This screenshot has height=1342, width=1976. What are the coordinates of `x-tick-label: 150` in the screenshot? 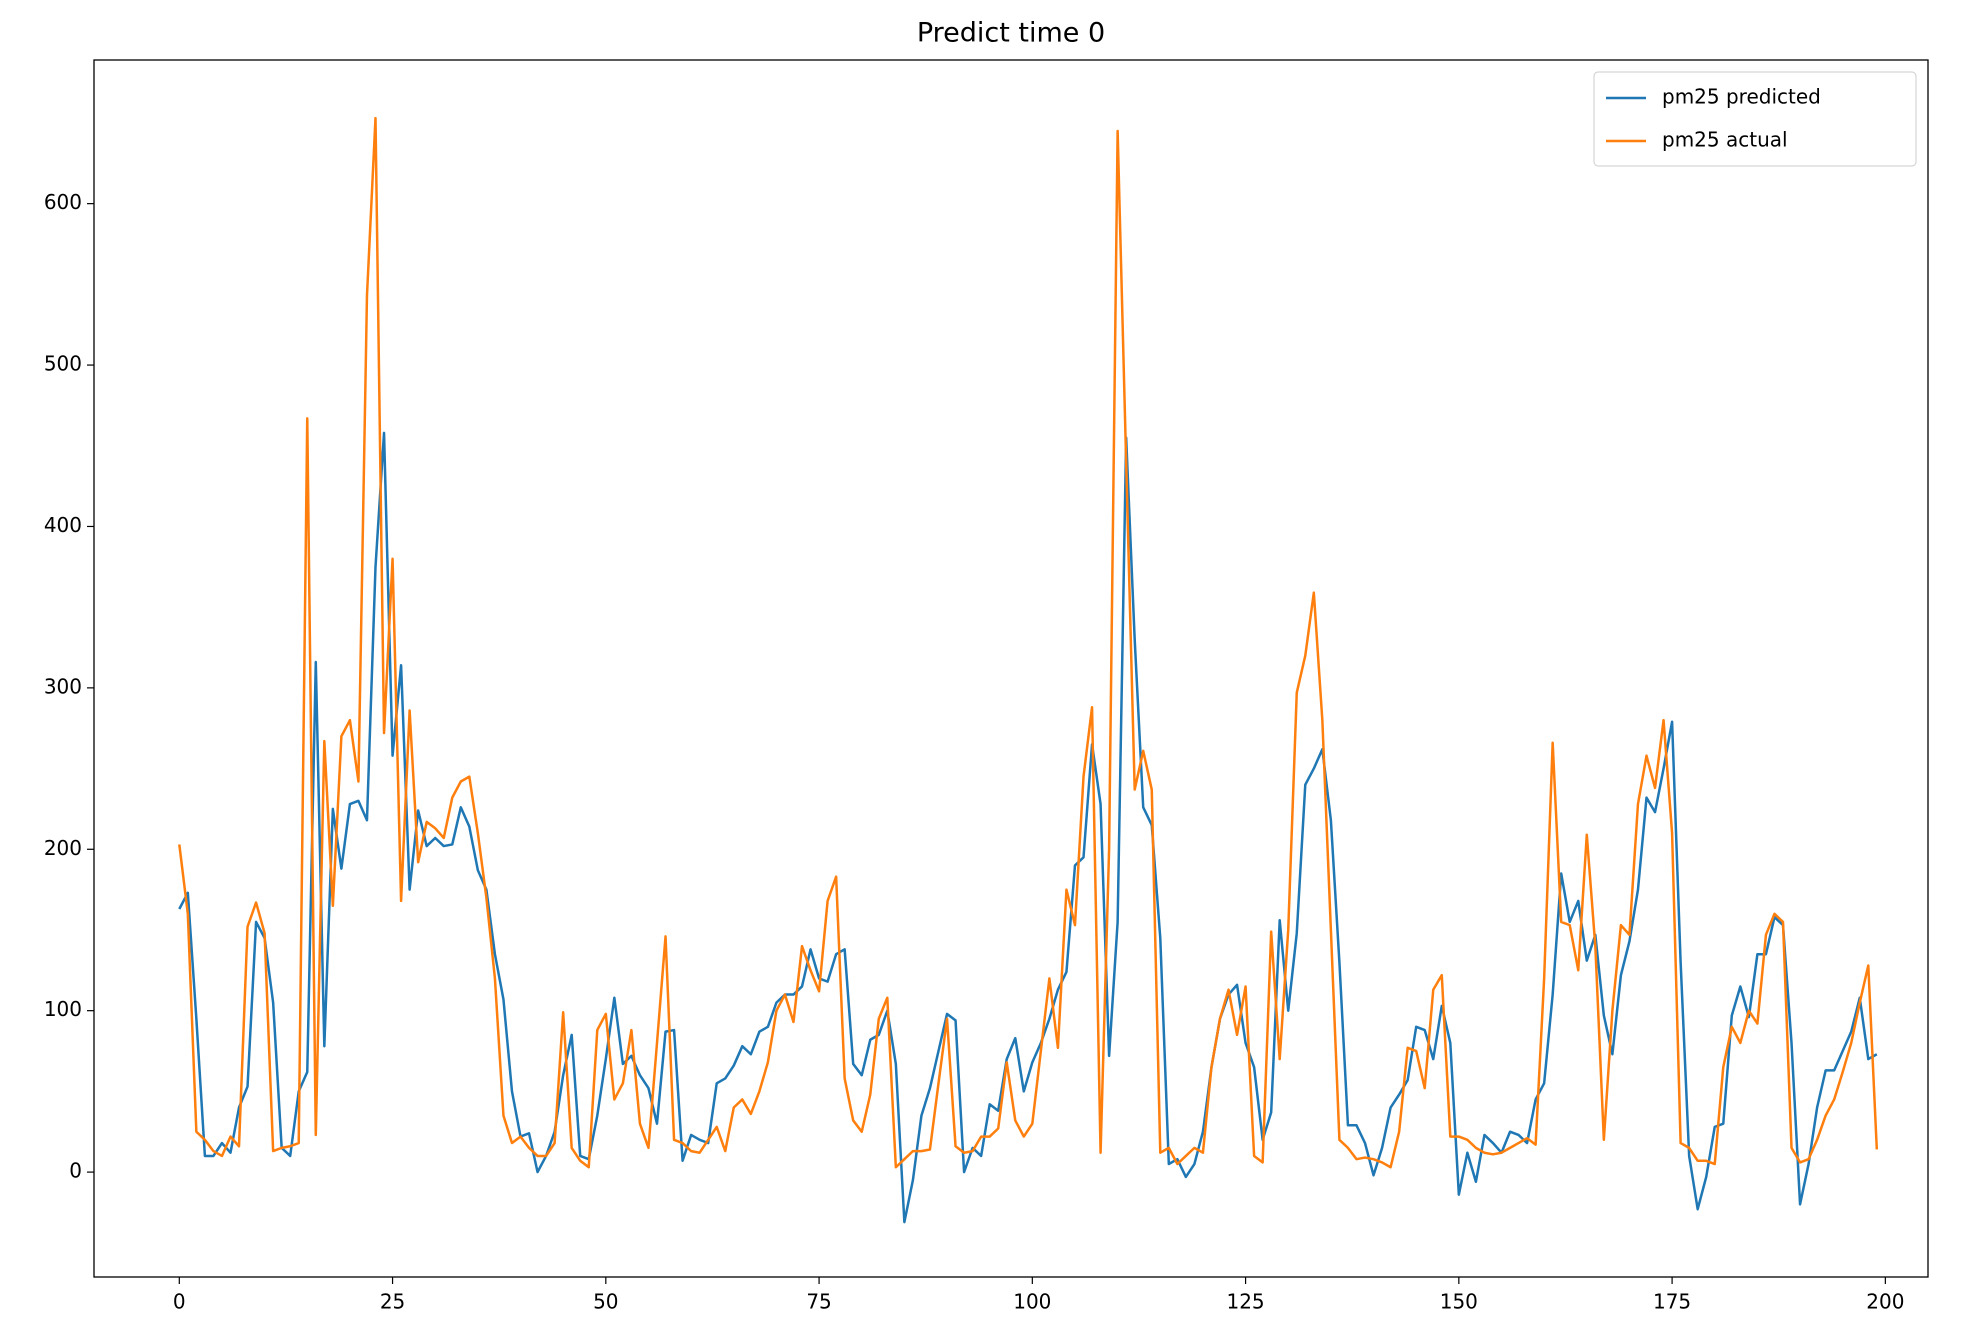 It's located at (1459, 1302).